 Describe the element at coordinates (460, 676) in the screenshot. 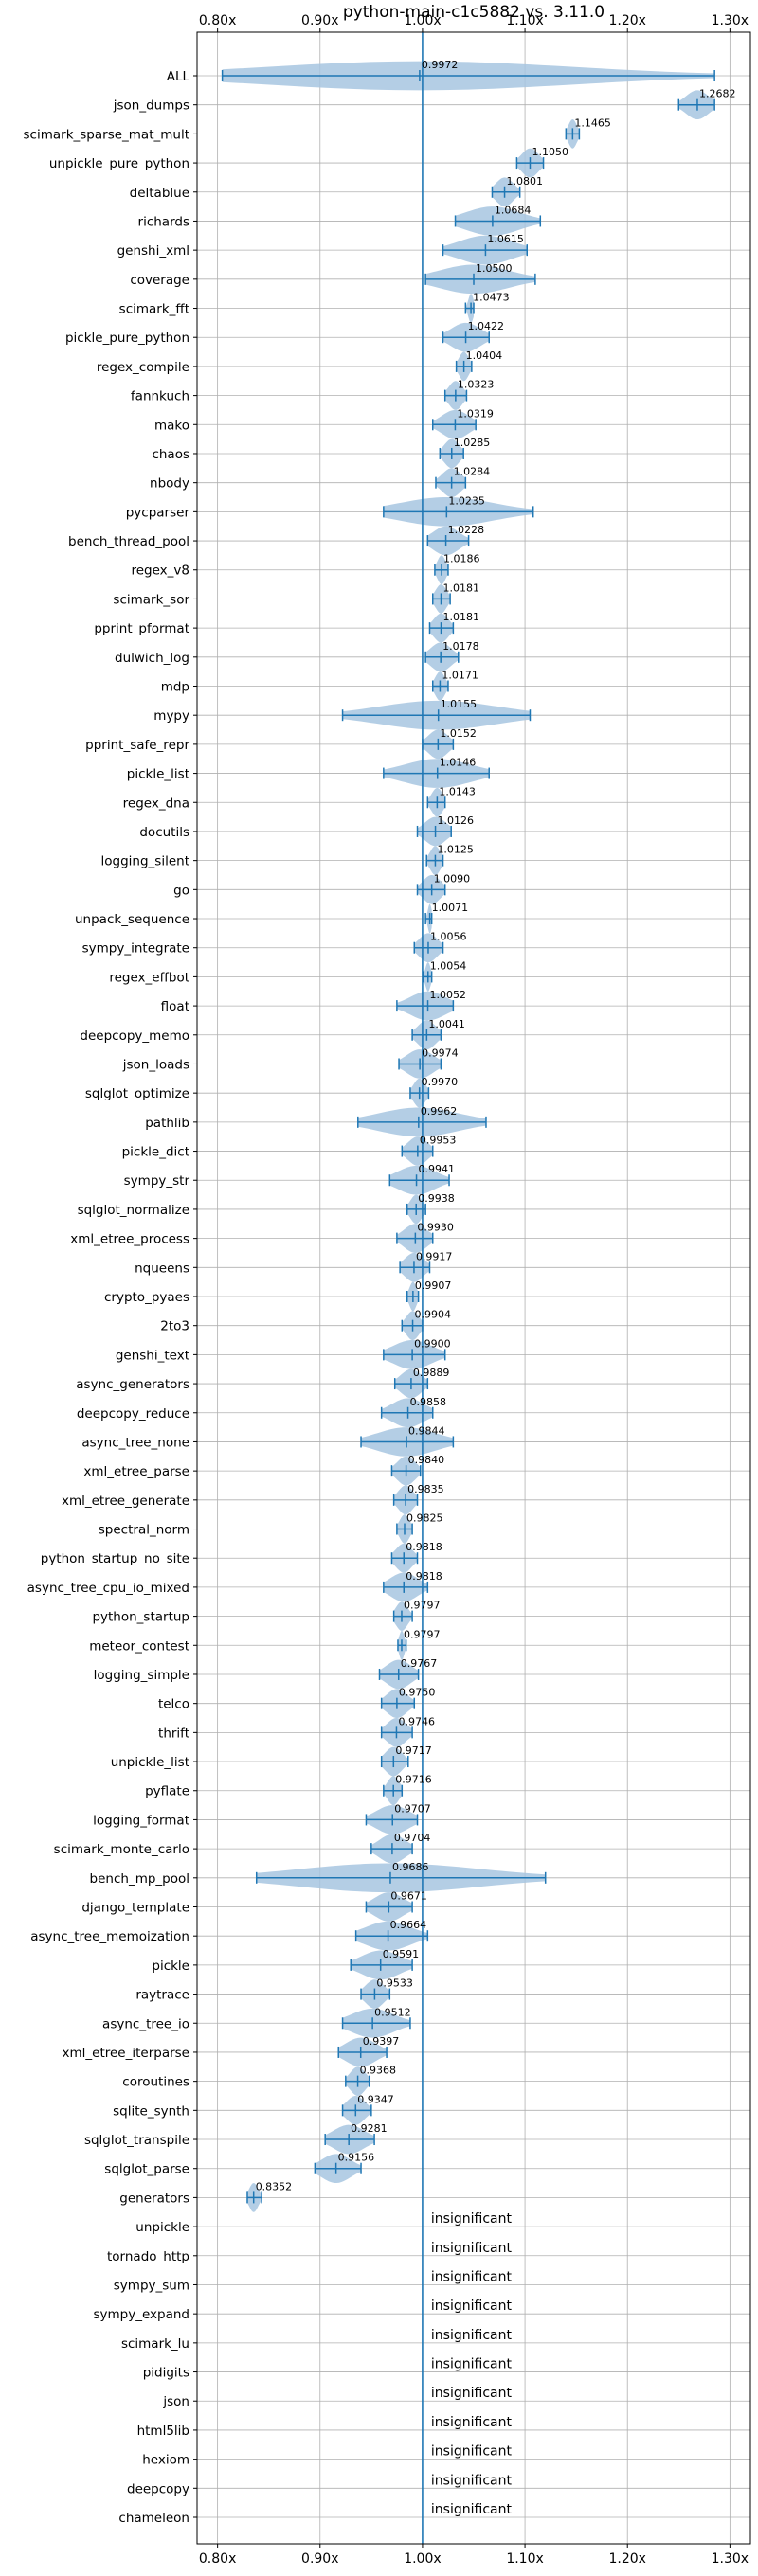

I see `value-label: 1.0171` at that location.